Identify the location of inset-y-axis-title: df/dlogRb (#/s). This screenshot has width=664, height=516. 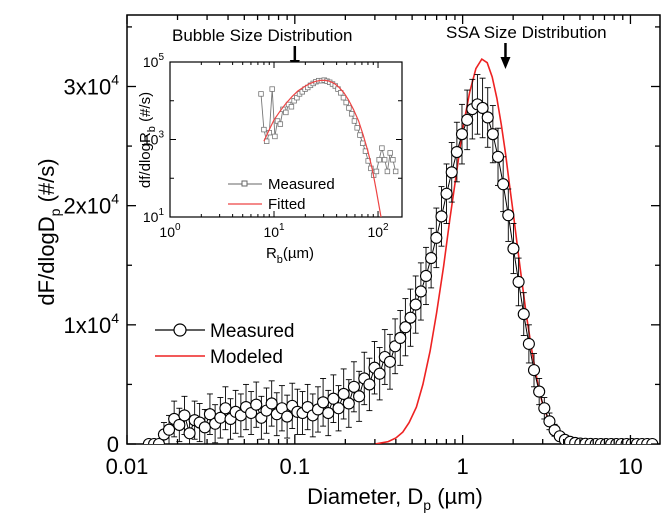
(147, 140).